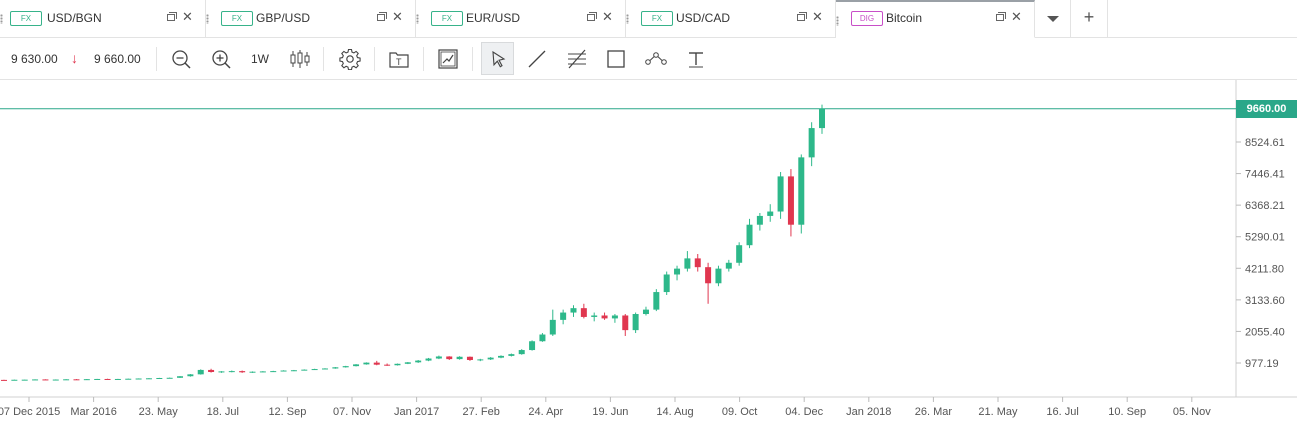 The width and height of the screenshot is (1297, 426). Describe the element at coordinates (399, 59) in the screenshot. I see `template-button: T` at that location.